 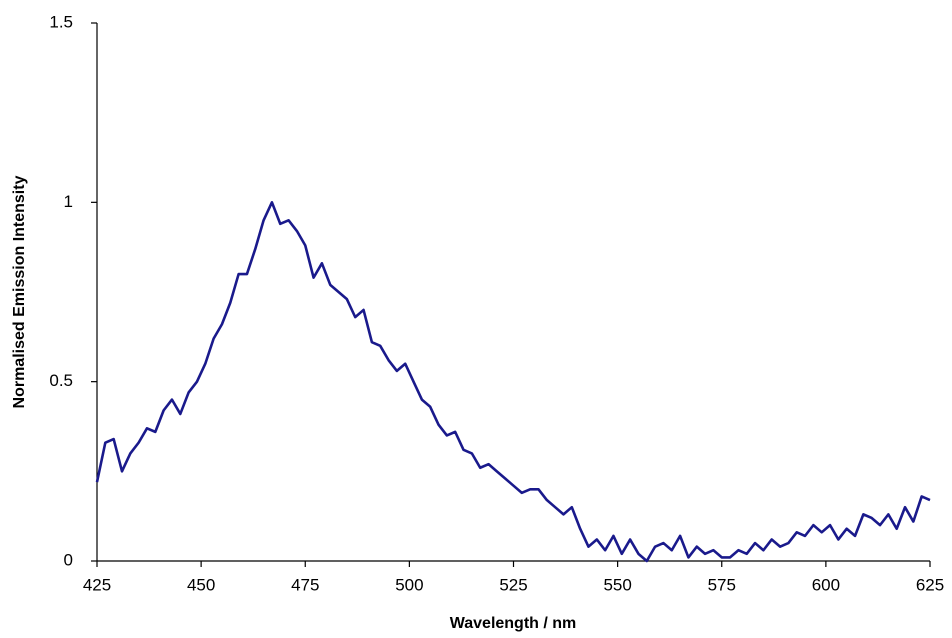 What do you see at coordinates (930, 584) in the screenshot?
I see `x-tick-label: 625` at bounding box center [930, 584].